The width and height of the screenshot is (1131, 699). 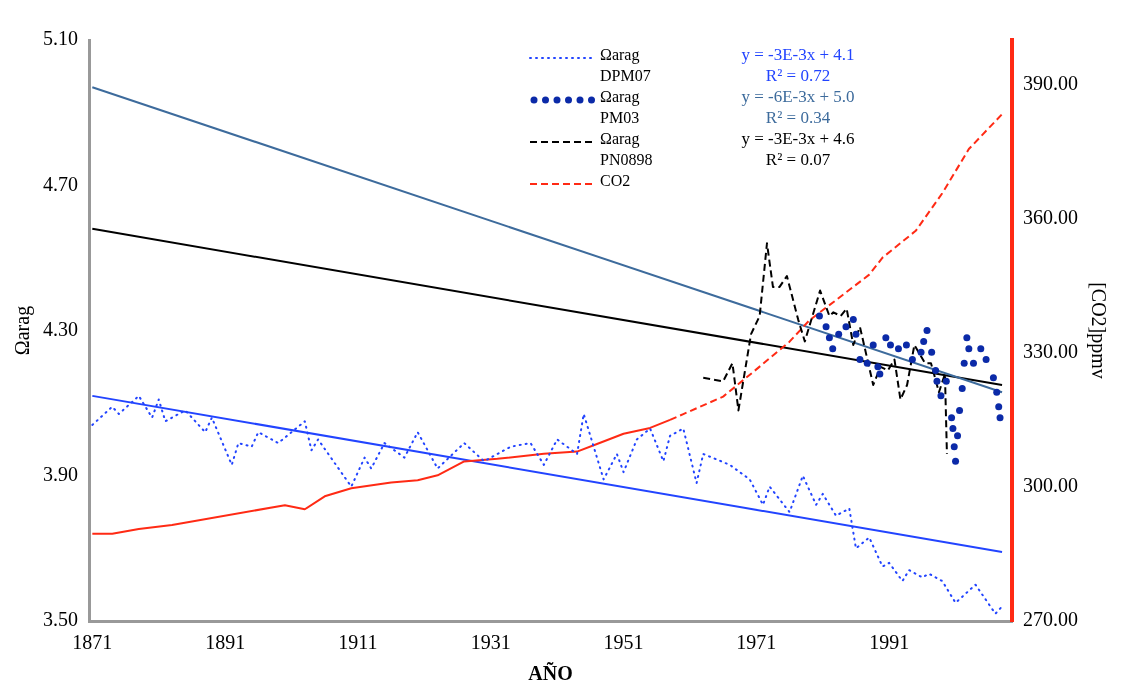 What do you see at coordinates (798, 54) in the screenshot?
I see `annotation: y = -3E-3x + 4.1` at bounding box center [798, 54].